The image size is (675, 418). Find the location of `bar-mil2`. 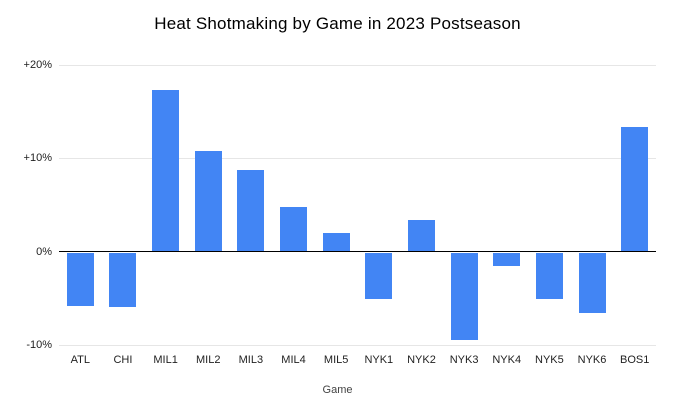

bar-mil2 is located at coordinates (208, 201).